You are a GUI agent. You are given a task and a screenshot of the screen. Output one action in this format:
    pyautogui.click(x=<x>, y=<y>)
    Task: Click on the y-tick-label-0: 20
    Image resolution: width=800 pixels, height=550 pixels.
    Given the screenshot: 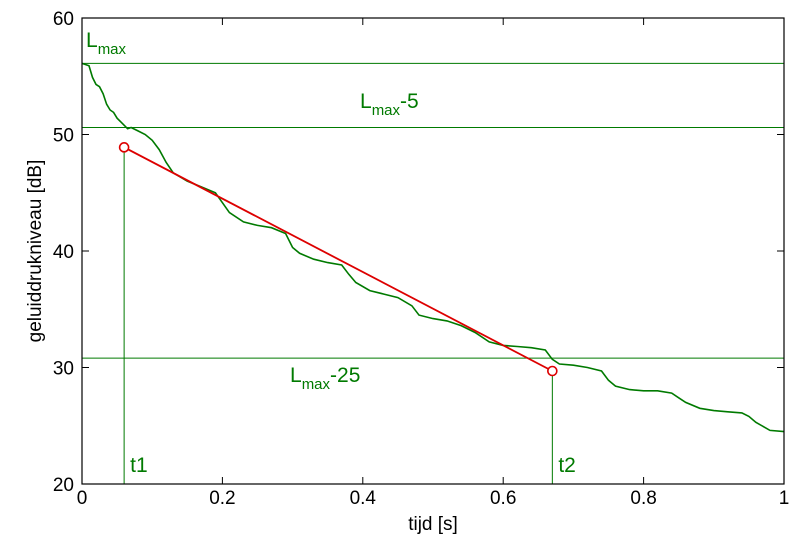 What is the action you would take?
    pyautogui.click(x=63, y=485)
    